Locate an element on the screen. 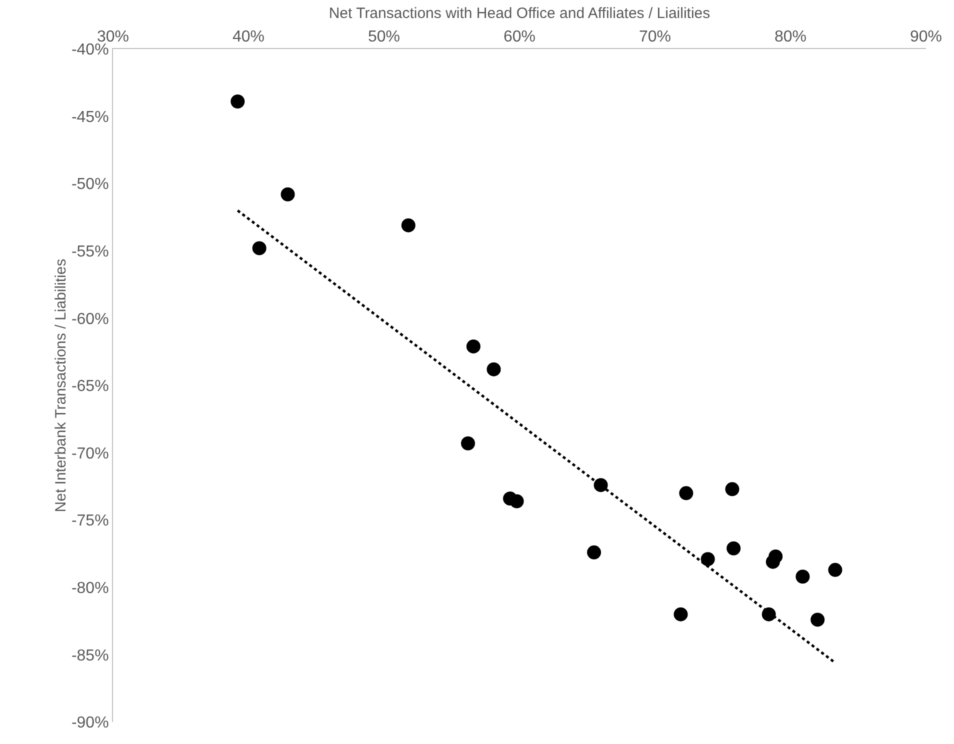 The height and width of the screenshot is (744, 954). y-tick-label: -60% is located at coordinates (90, 319).